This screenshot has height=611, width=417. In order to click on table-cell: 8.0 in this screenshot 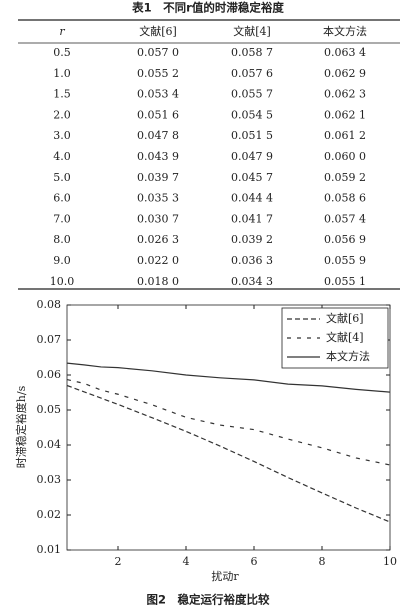, I will do `click(62, 239)`.